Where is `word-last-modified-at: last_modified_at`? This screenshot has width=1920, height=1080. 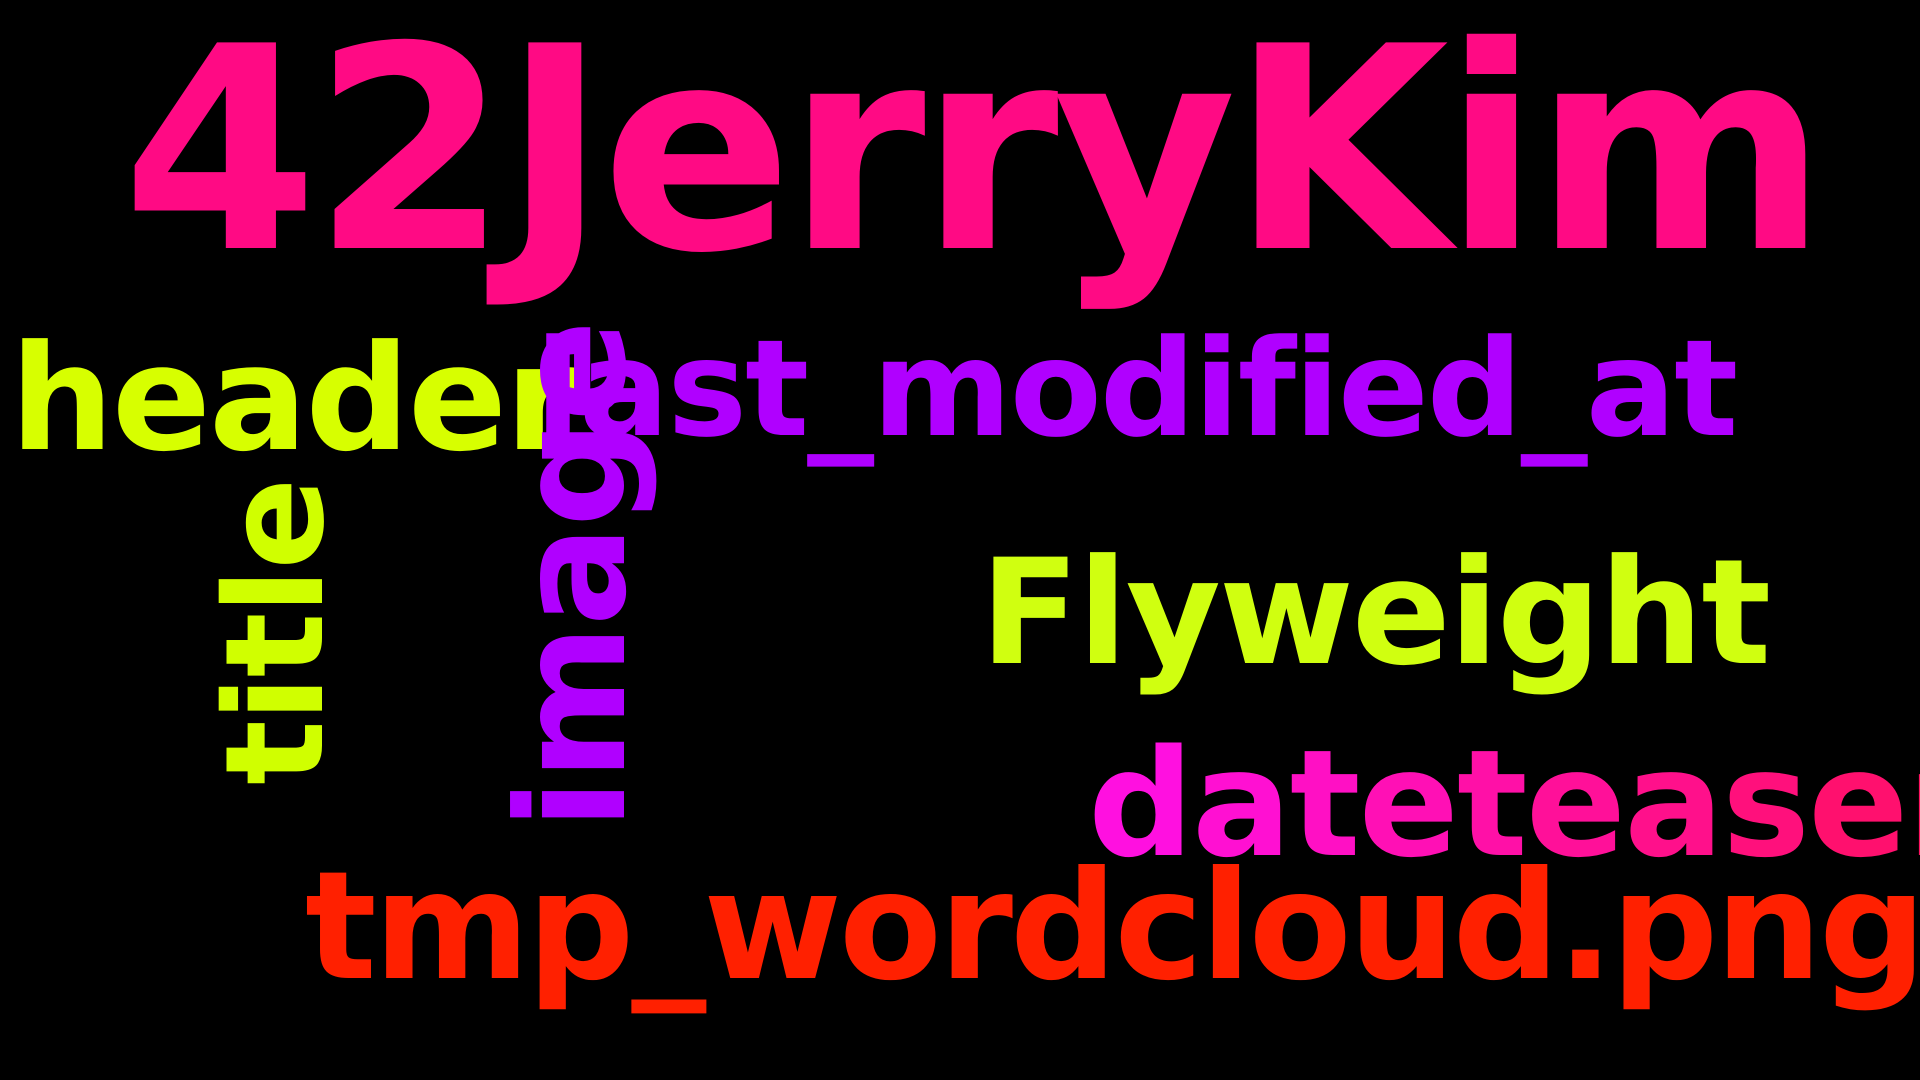 word-last-modified-at: last_modified_at is located at coordinates (1136, 389).